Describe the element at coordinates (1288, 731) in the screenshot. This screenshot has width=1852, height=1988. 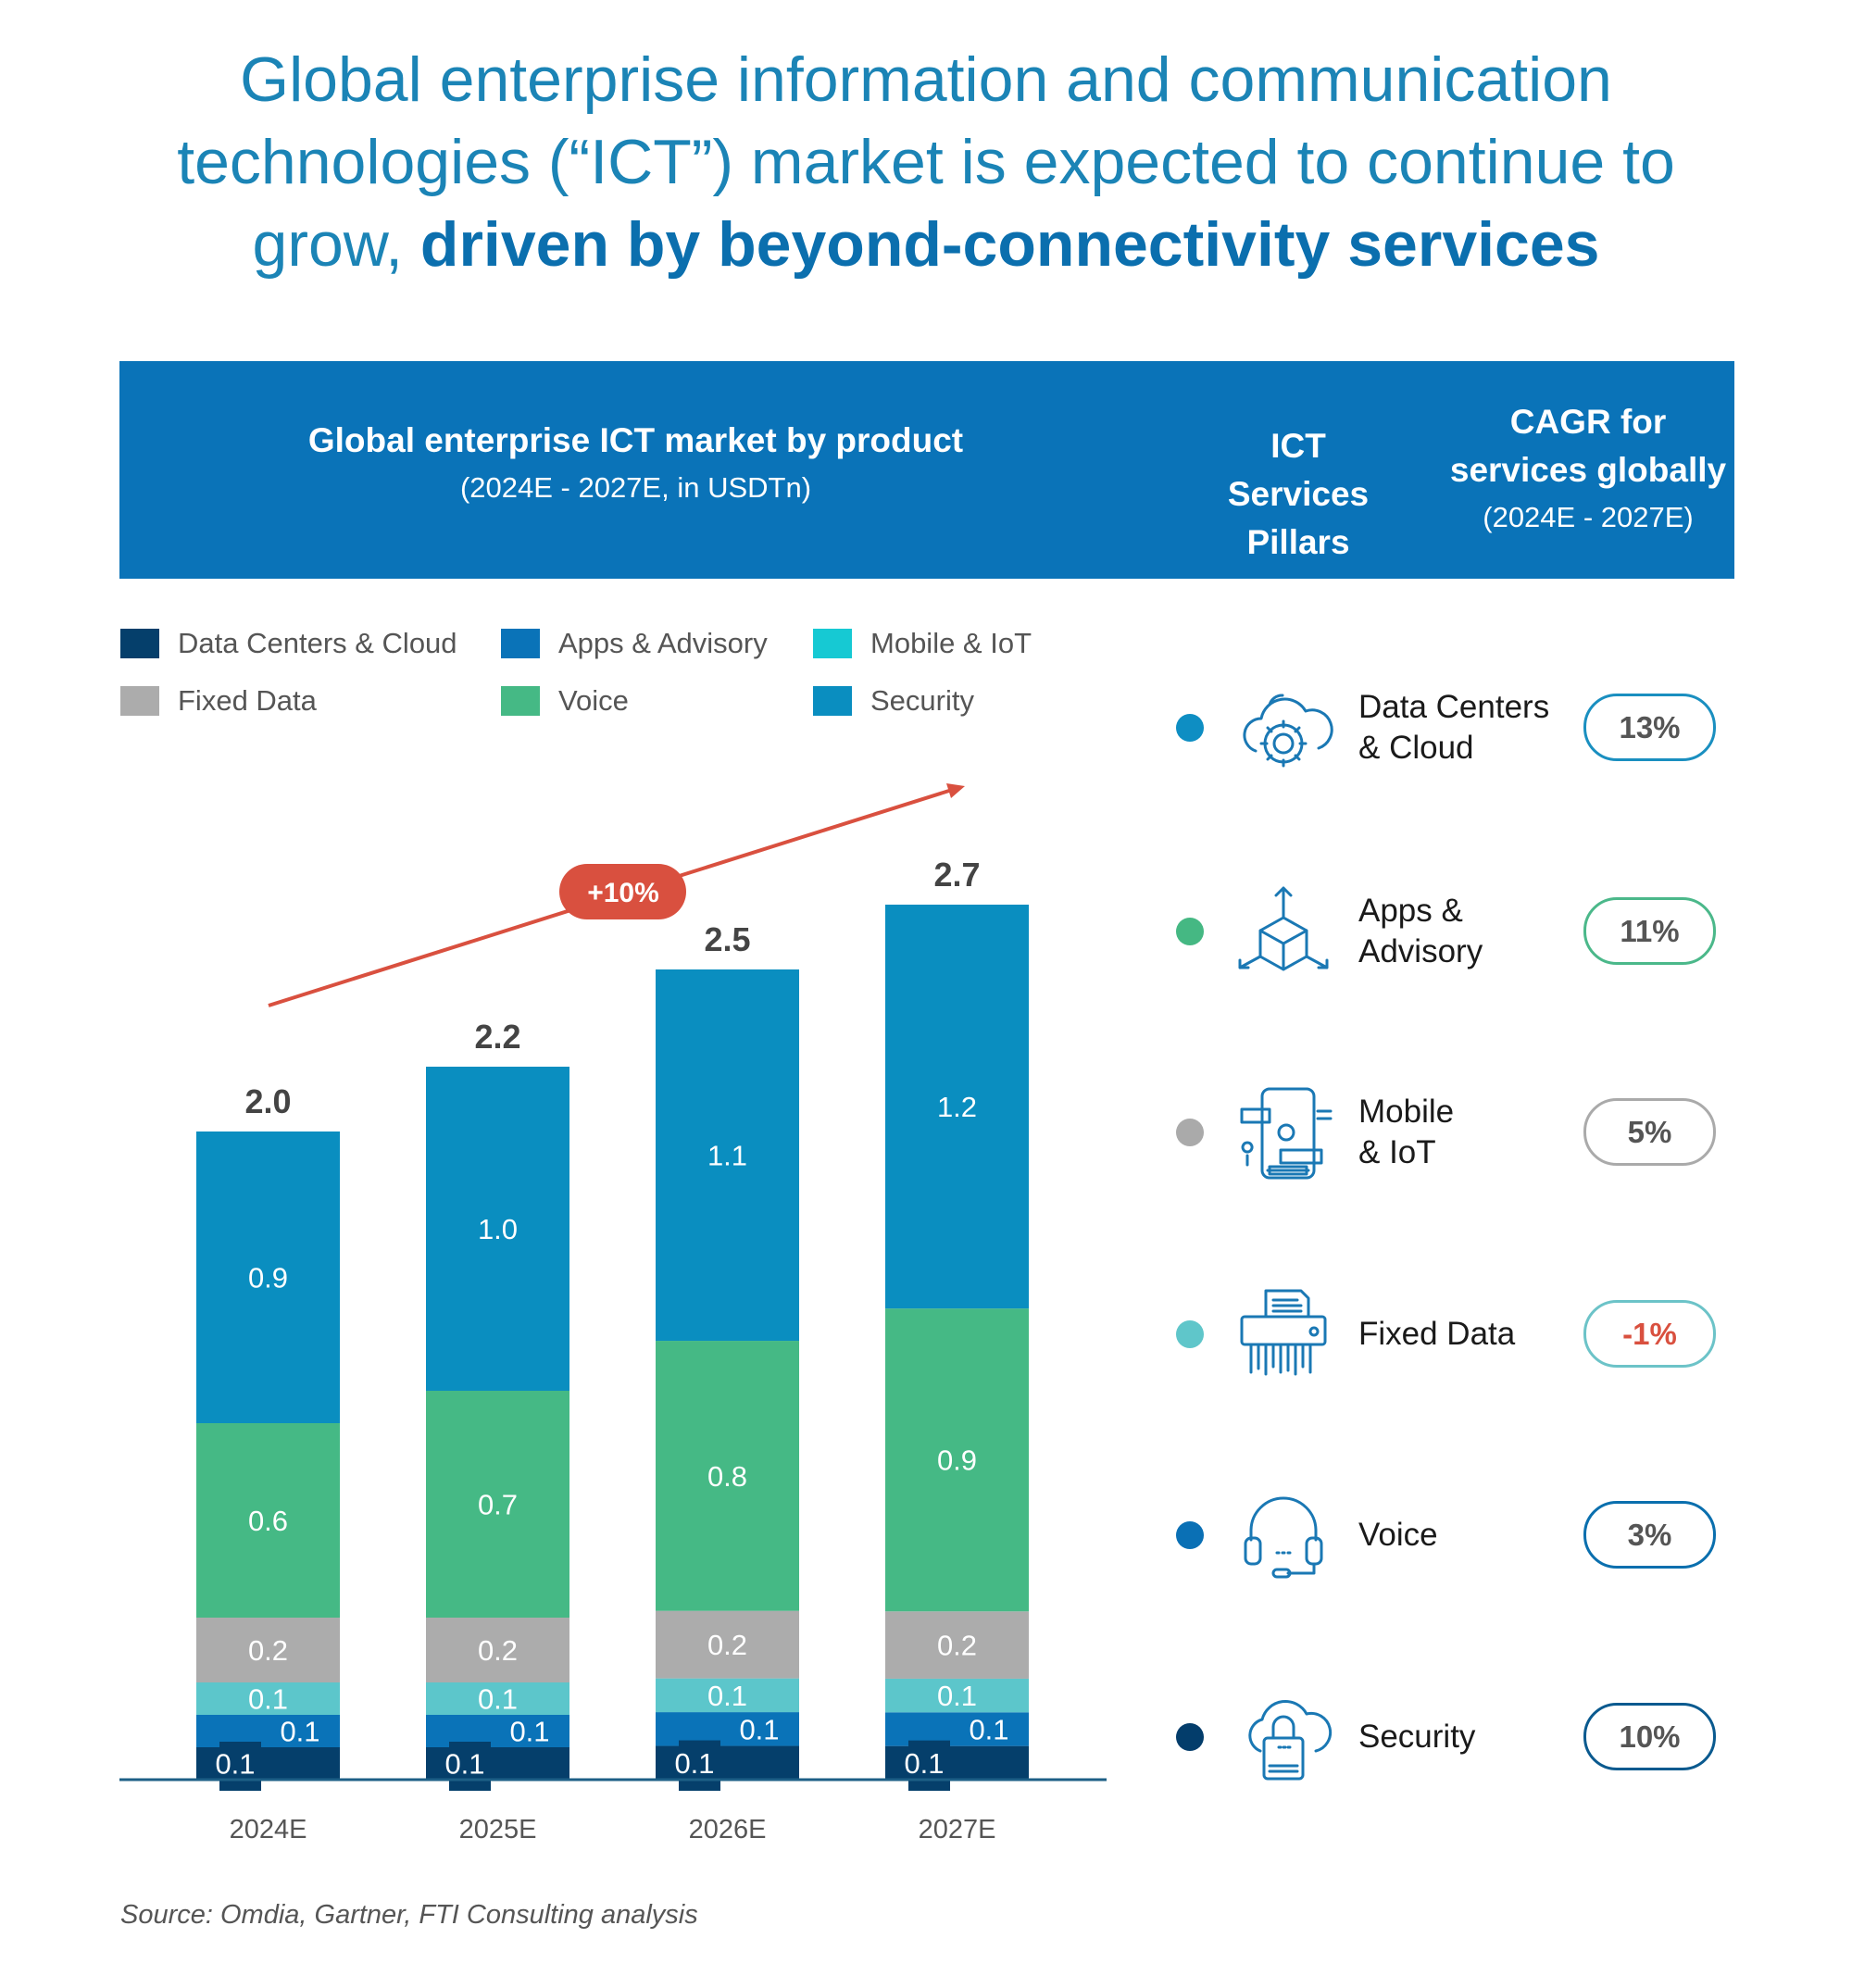
I see `cloud-gear-icon` at that location.